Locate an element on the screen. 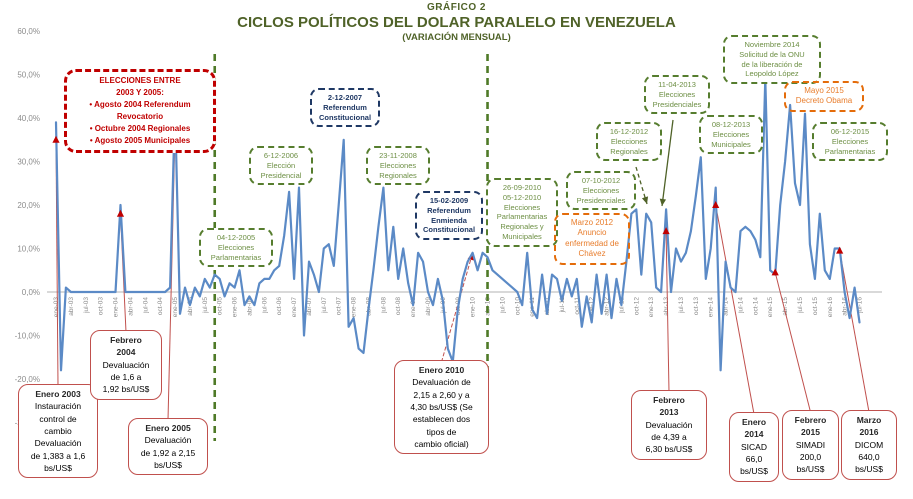 This screenshot has height=499, width=913. x-tick-label: oct-05 is located at coordinates (220, 306).